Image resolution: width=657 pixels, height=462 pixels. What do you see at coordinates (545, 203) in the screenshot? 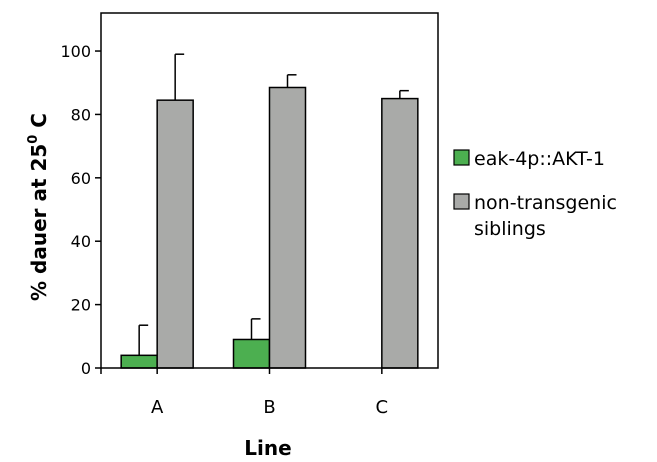
I see `legend-label-series2-line1: non-transgenic` at bounding box center [545, 203].